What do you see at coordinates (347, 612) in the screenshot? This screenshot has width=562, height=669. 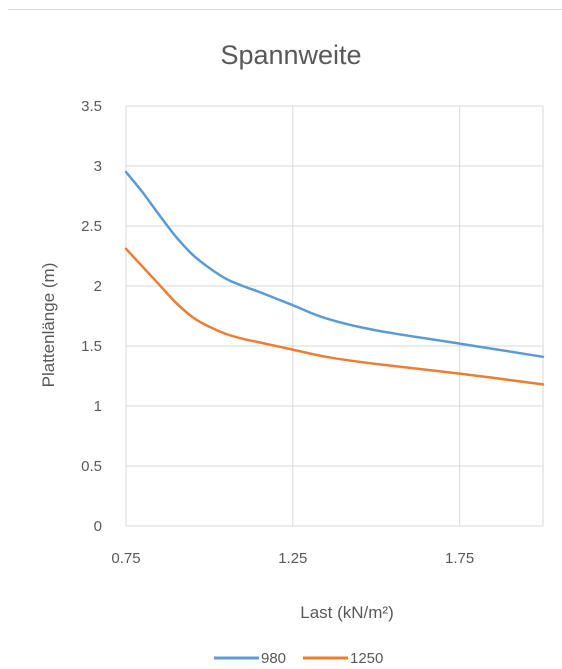 I see `x-axis-title: Last (kN/m²)` at bounding box center [347, 612].